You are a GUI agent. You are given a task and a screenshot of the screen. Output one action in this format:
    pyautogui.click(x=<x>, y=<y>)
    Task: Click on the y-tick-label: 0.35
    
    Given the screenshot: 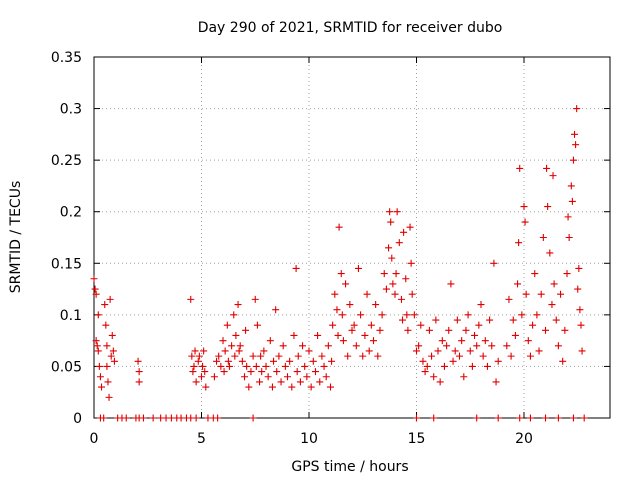 What is the action you would take?
    pyautogui.click(x=66, y=58)
    